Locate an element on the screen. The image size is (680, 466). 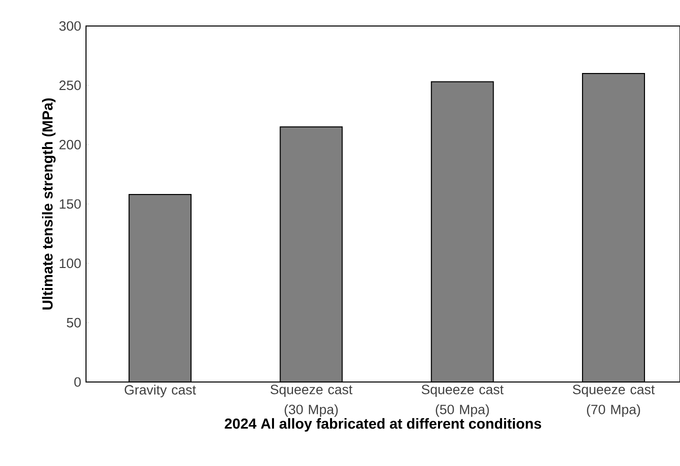
y-tick-label: 50 is located at coordinates (73, 323).